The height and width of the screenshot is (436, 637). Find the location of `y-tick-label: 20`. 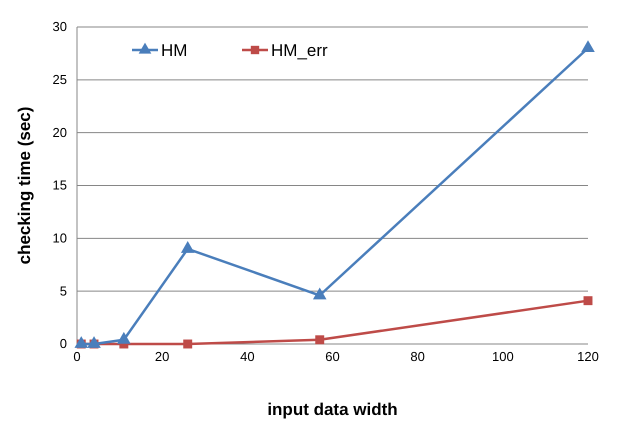

y-tick-label: 20 is located at coordinates (59, 132).